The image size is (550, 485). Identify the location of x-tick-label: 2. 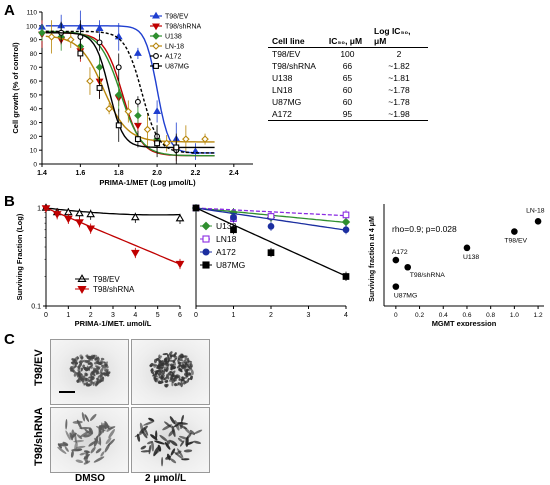
(271, 315).